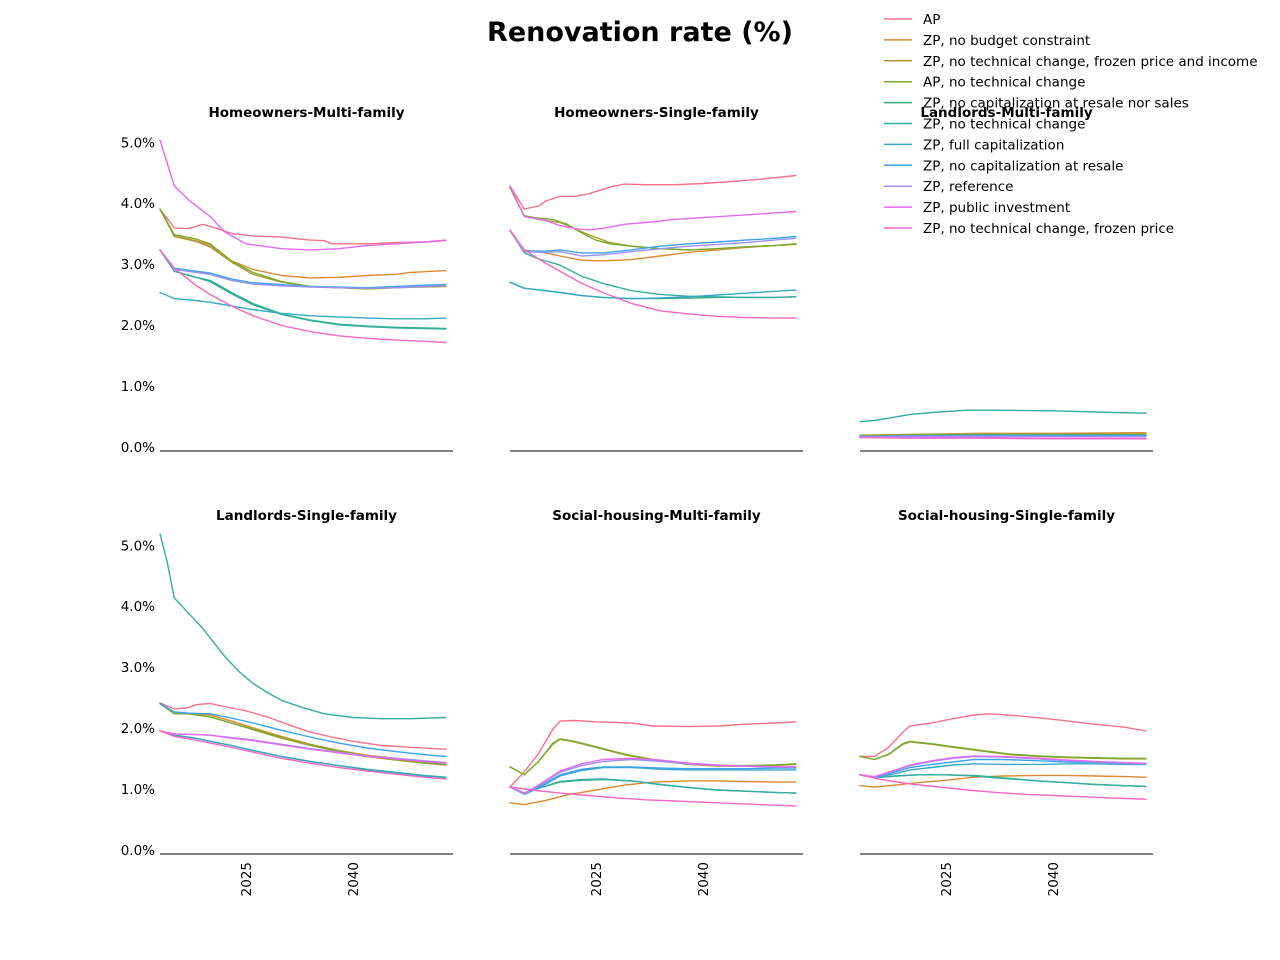 The width and height of the screenshot is (1280, 960). Describe the element at coordinates (1006, 278) in the screenshot. I see `panel-2: Landlords-Multi-family` at that location.